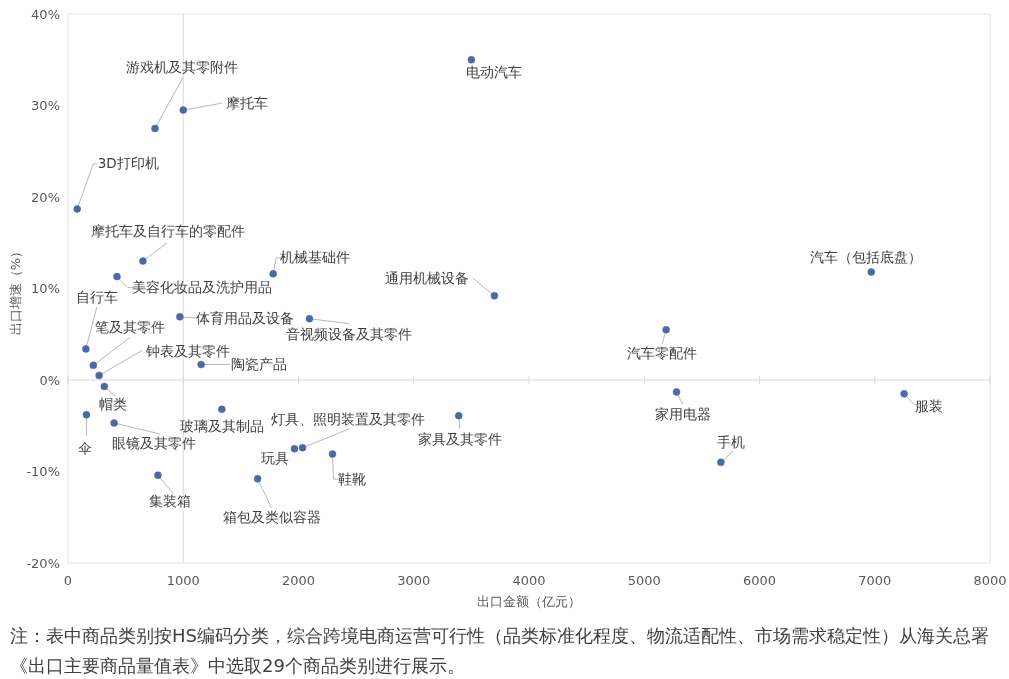  Describe the element at coordinates (15, 290) in the screenshot. I see `y-axis-title: 出口增速（%）` at that location.